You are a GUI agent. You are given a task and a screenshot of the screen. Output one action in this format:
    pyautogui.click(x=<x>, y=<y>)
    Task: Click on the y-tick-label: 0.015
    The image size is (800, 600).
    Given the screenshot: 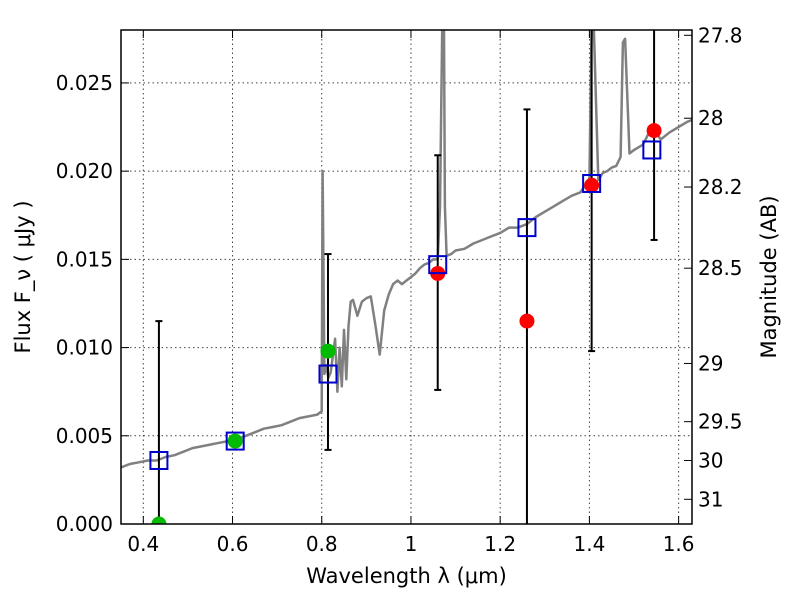 What is the action you would take?
    pyautogui.click(x=84, y=259)
    